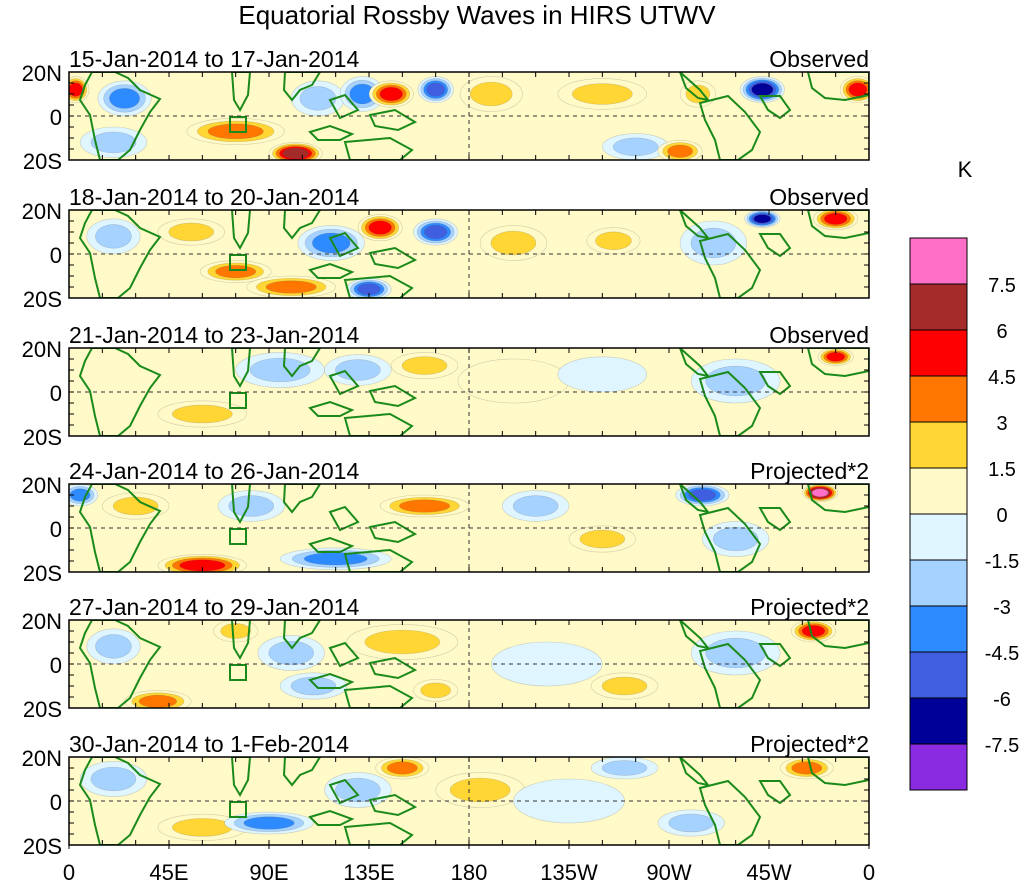 Image resolution: width=1024 pixels, height=895 pixels. Describe the element at coordinates (214, 335) in the screenshot. I see `panel-date-label: 21-Jan-2014 to 23-Jan-2014` at that location.